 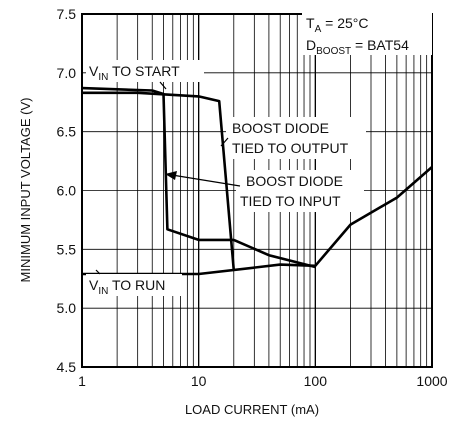 I want to click on boost-input-bg, so click(x=300, y=191).